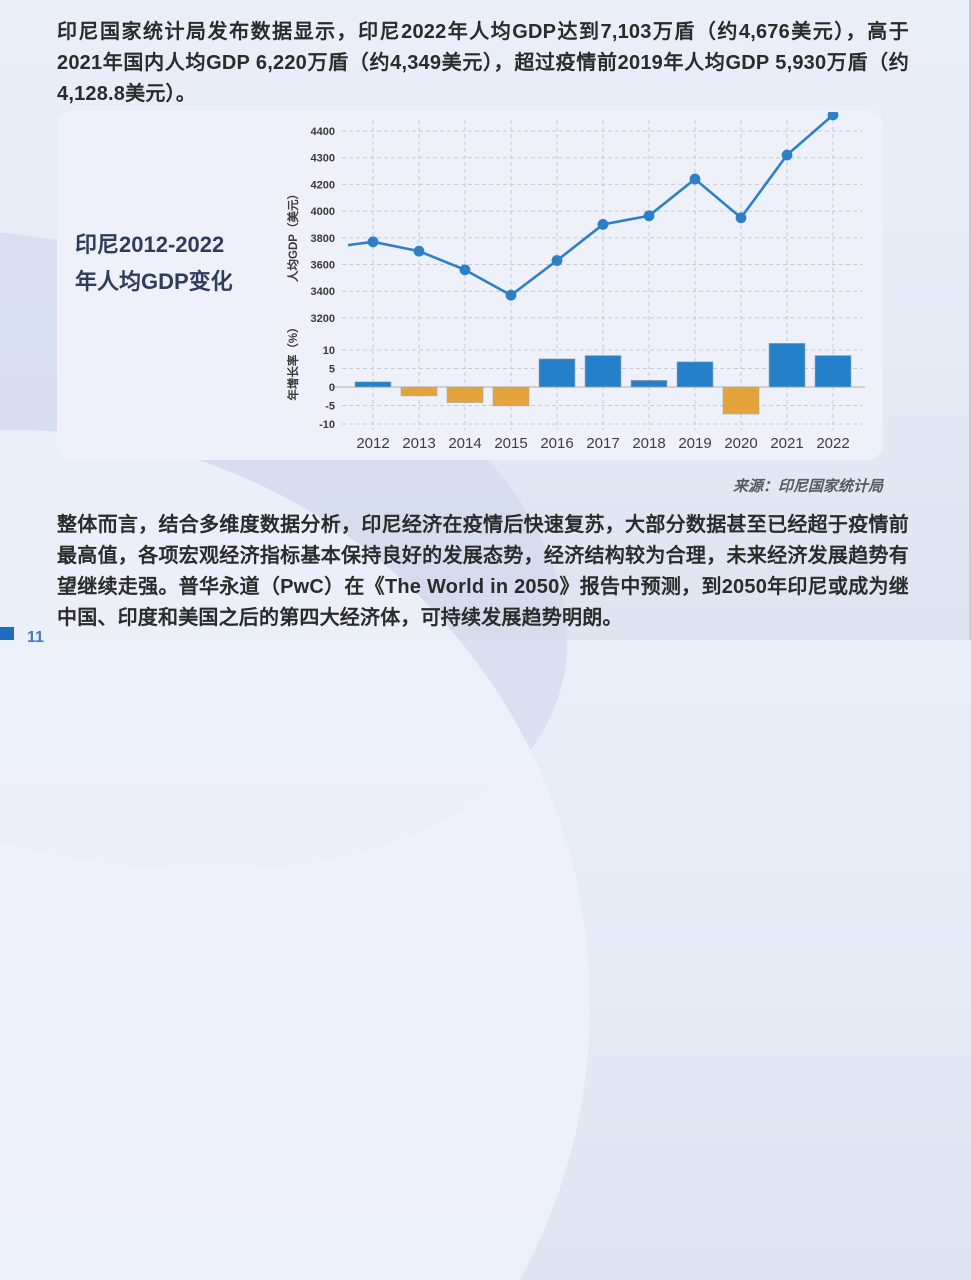 Image resolution: width=971 pixels, height=1280 pixels. Describe the element at coordinates (323, 319) in the screenshot. I see `svg-text: 3200` at that location.